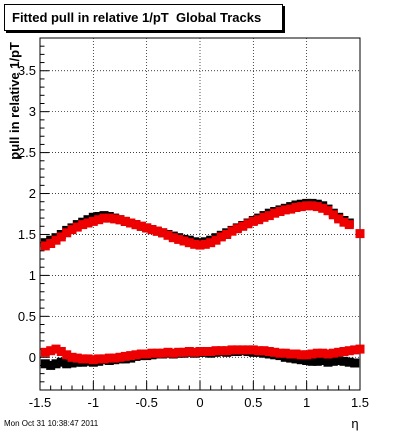 This screenshot has width=400, height=433. Describe the element at coordinates (32, 193) in the screenshot. I see `y-tick-label: 2` at that location.